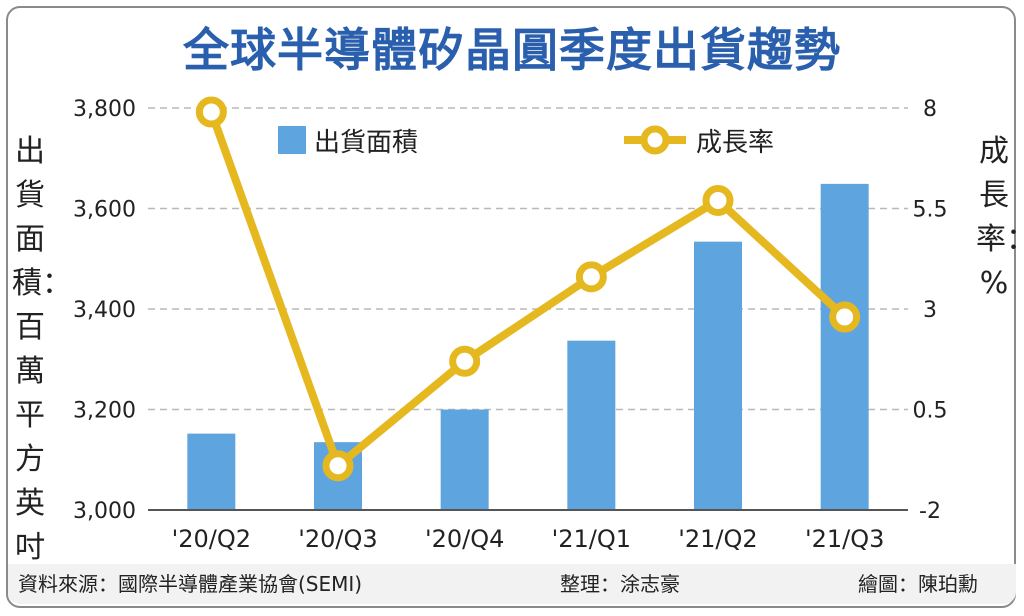 The height and width of the screenshot is (616, 1024). What do you see at coordinates (930, 411) in the screenshot?
I see `y-tick-label-right: 0.5` at bounding box center [930, 411].